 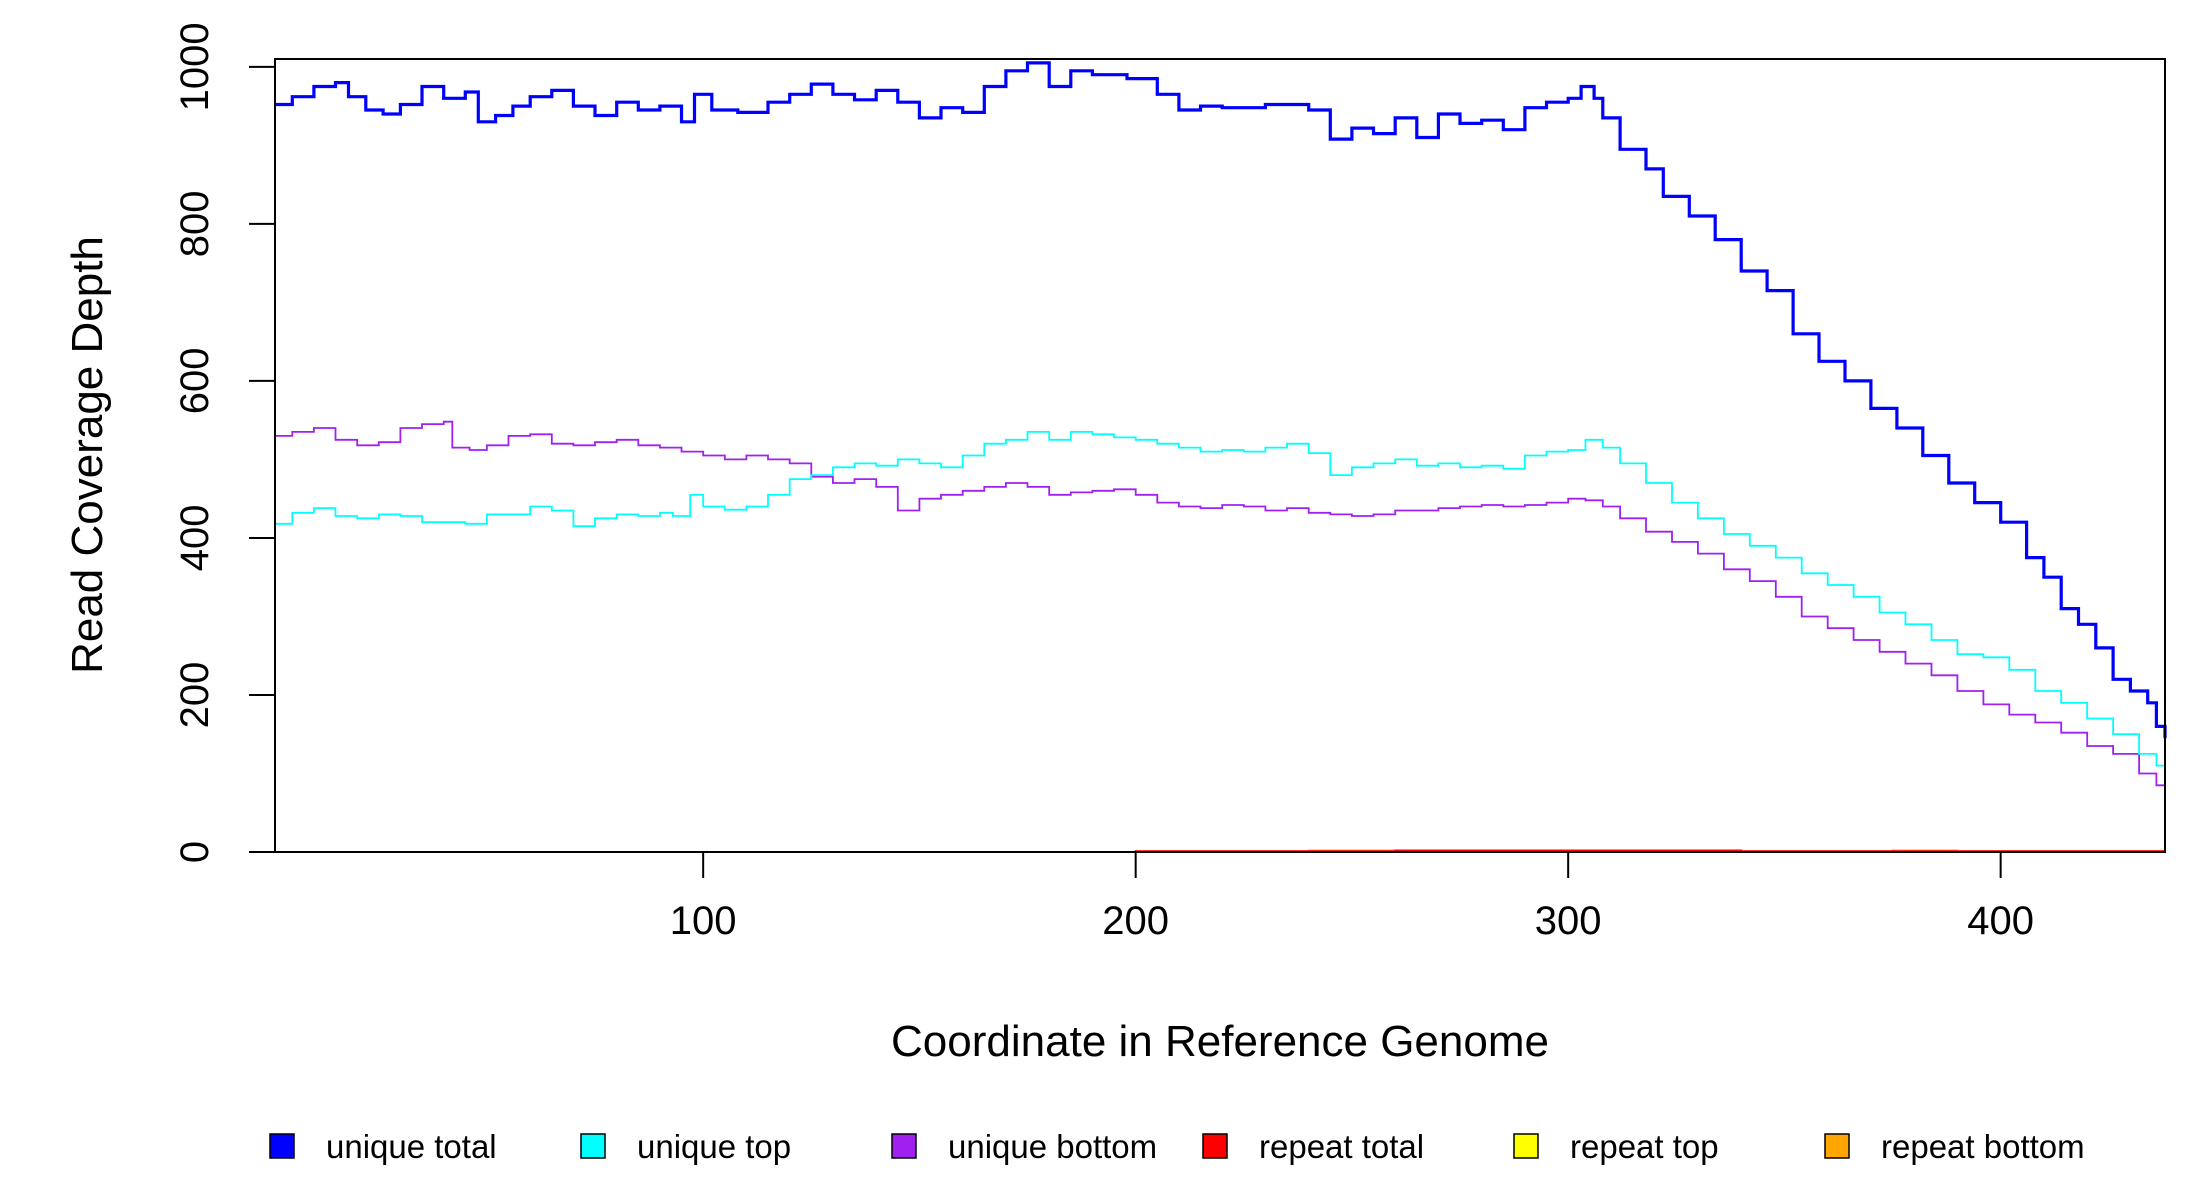 I want to click on legend-swatch-unique-bottom, so click(x=904, y=1146).